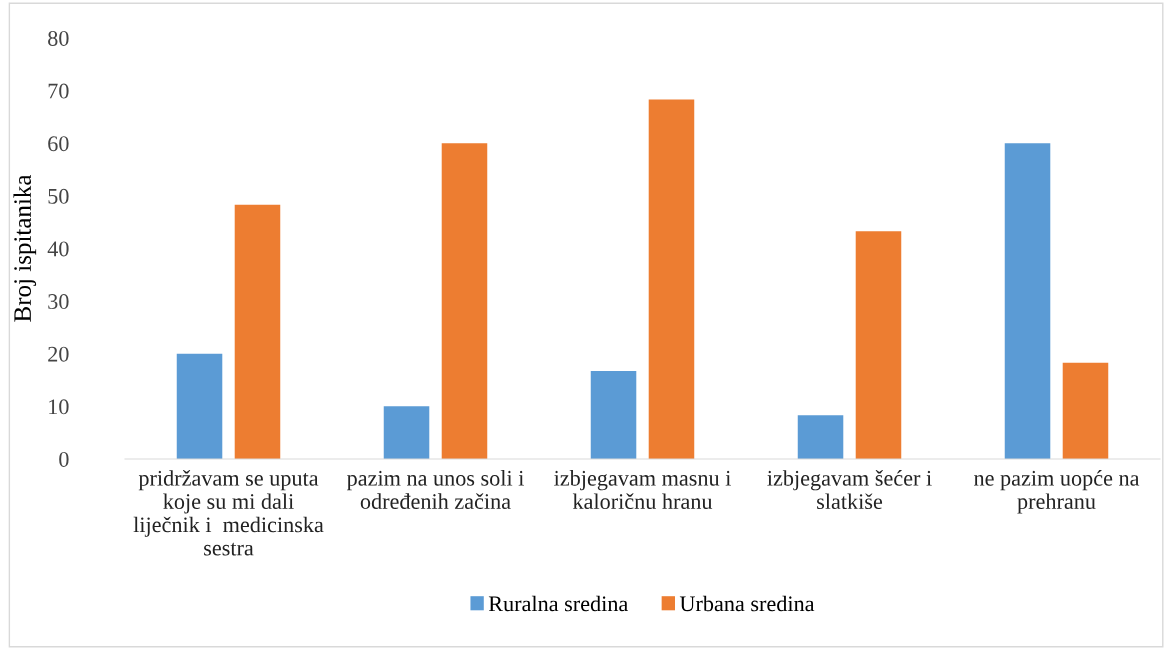 This screenshot has width=1171, height=650. I want to click on y-tick-label: 0, so click(64, 459).